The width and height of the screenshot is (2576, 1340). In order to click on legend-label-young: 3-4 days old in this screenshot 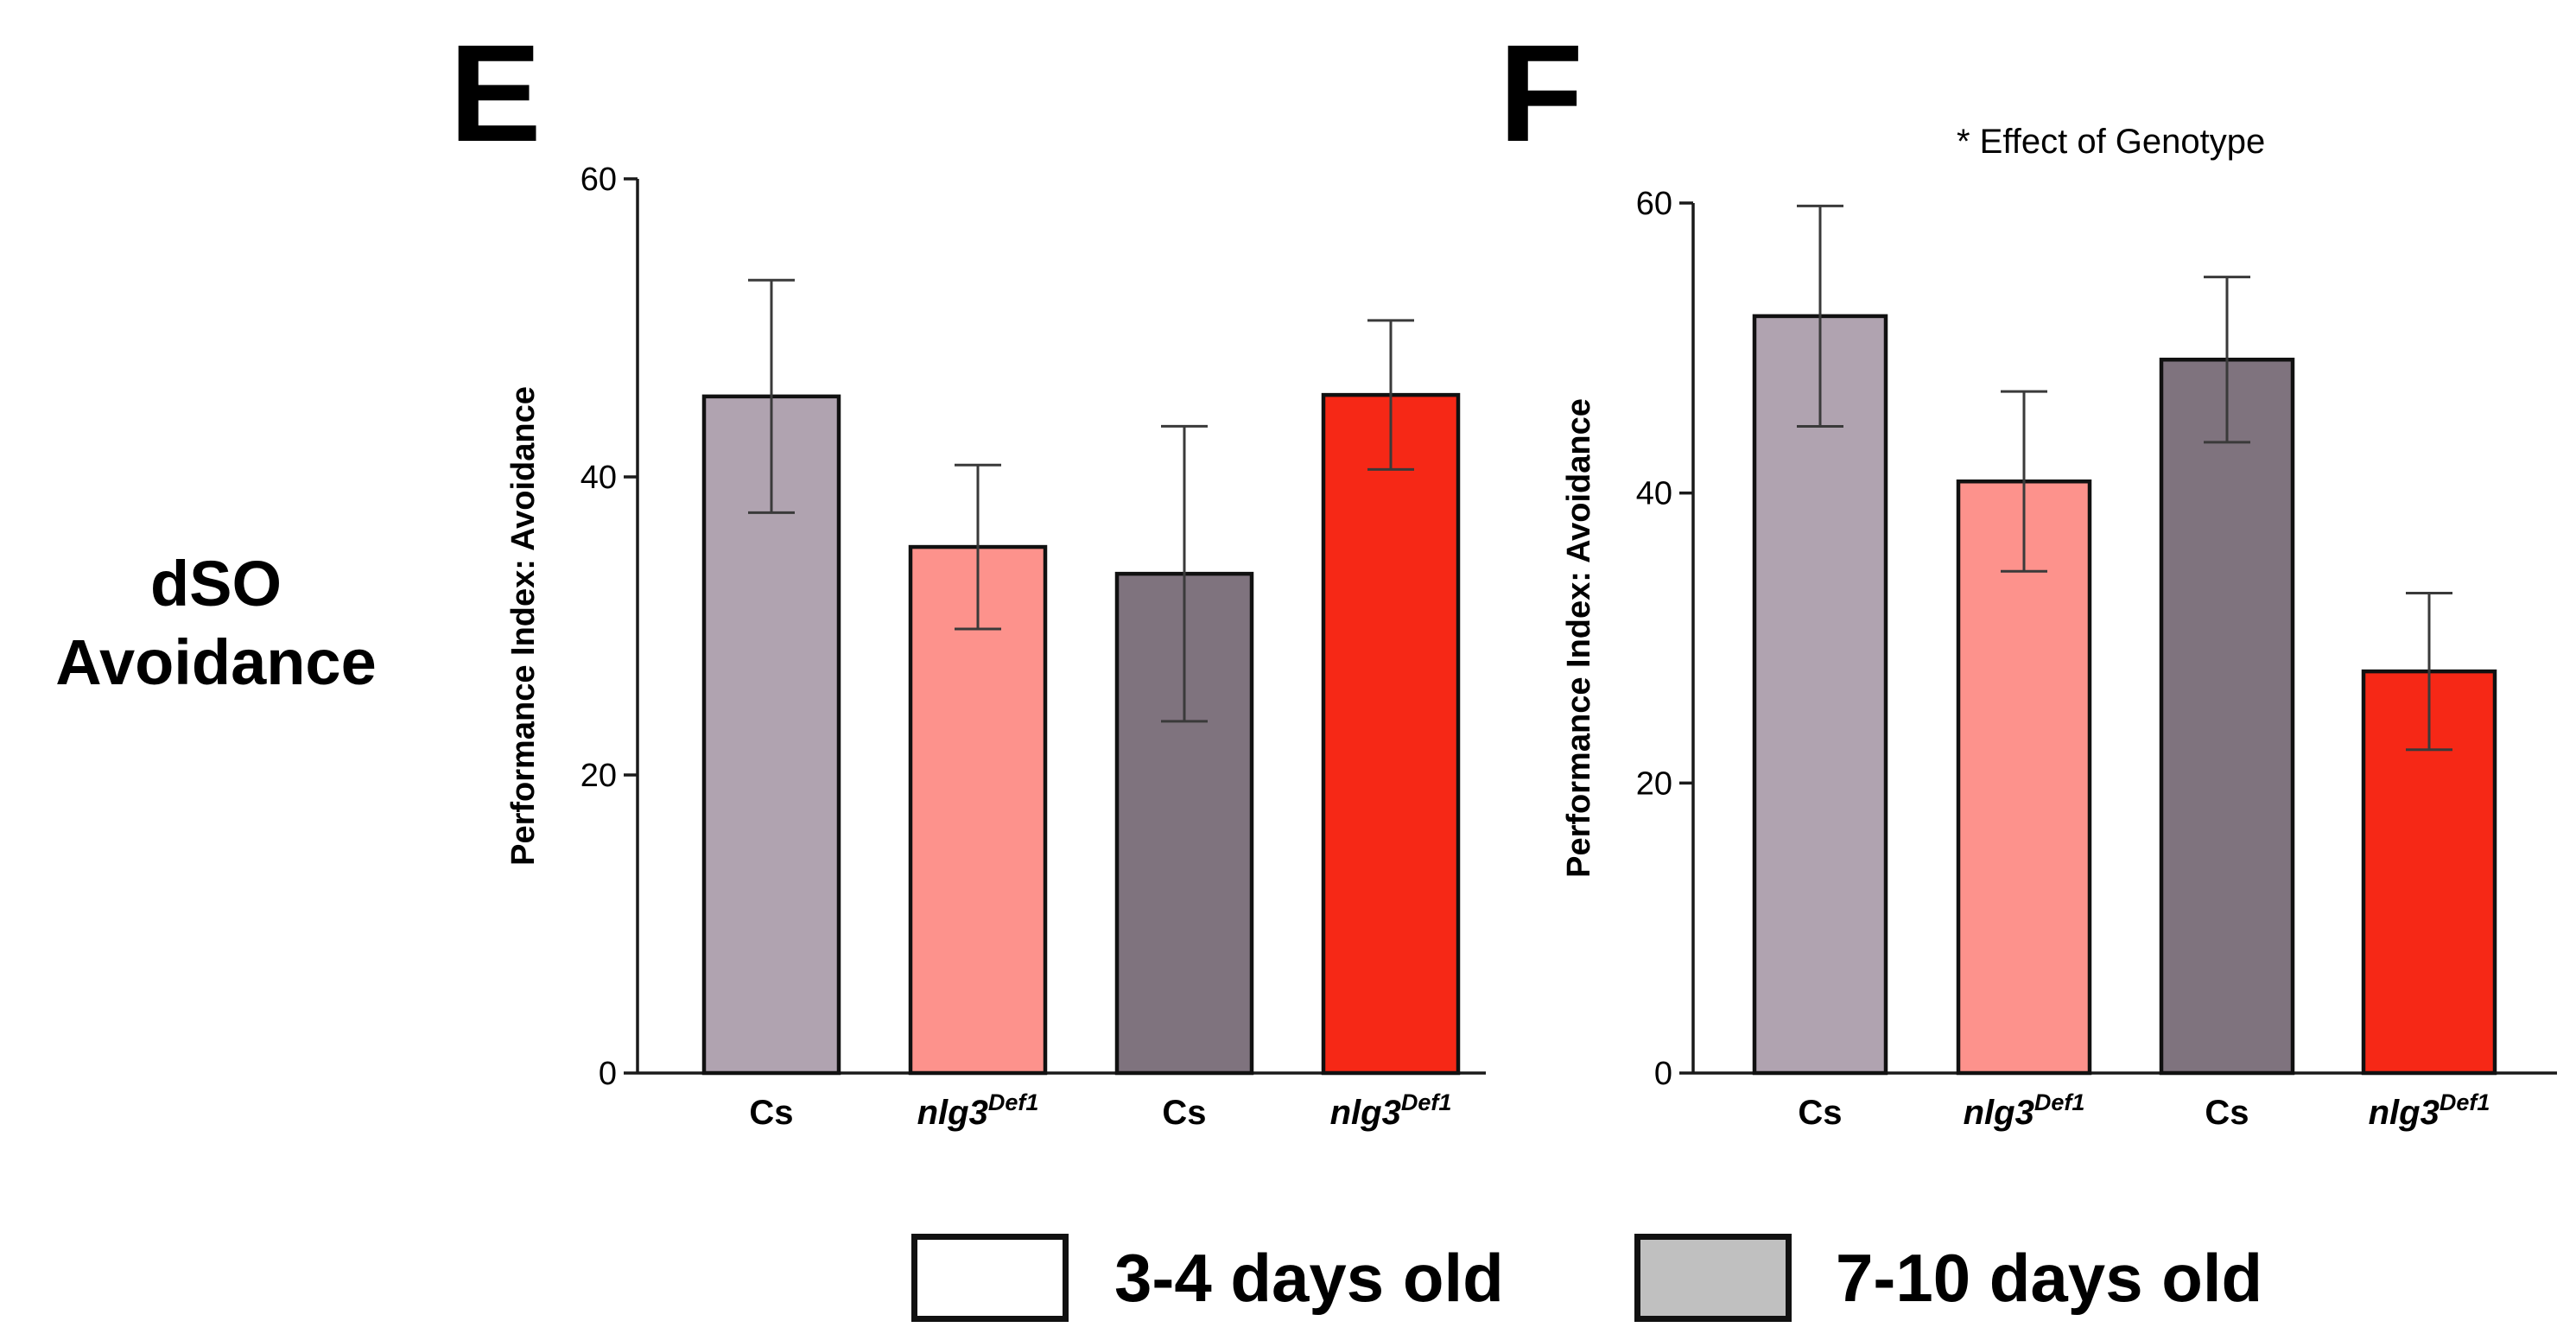, I will do `click(1309, 1278)`.